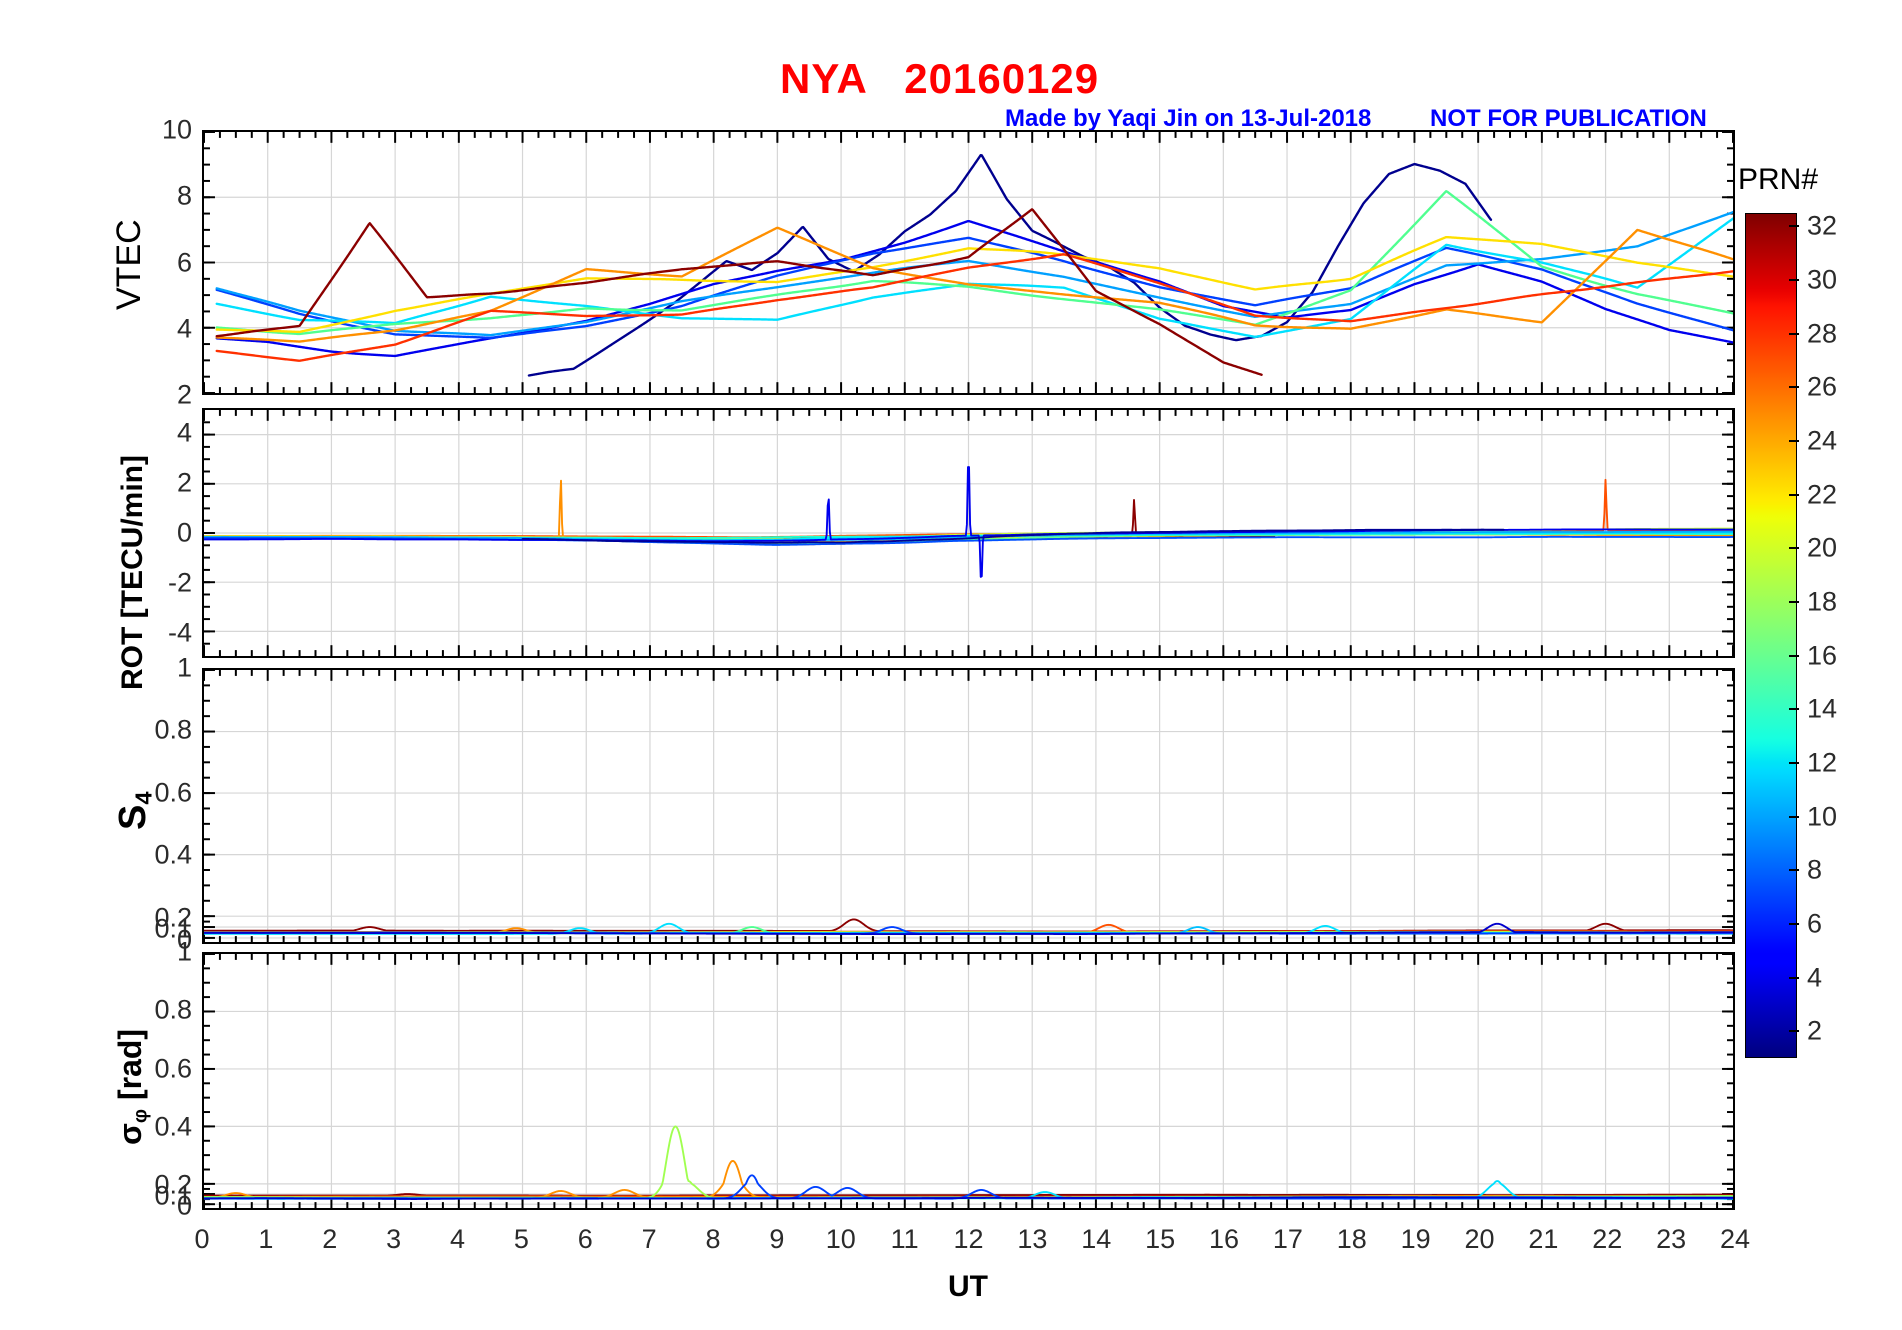 Image resolution: width=1902 pixels, height=1330 pixels. I want to click on colorbar-tick-label: 6, so click(1815, 923).